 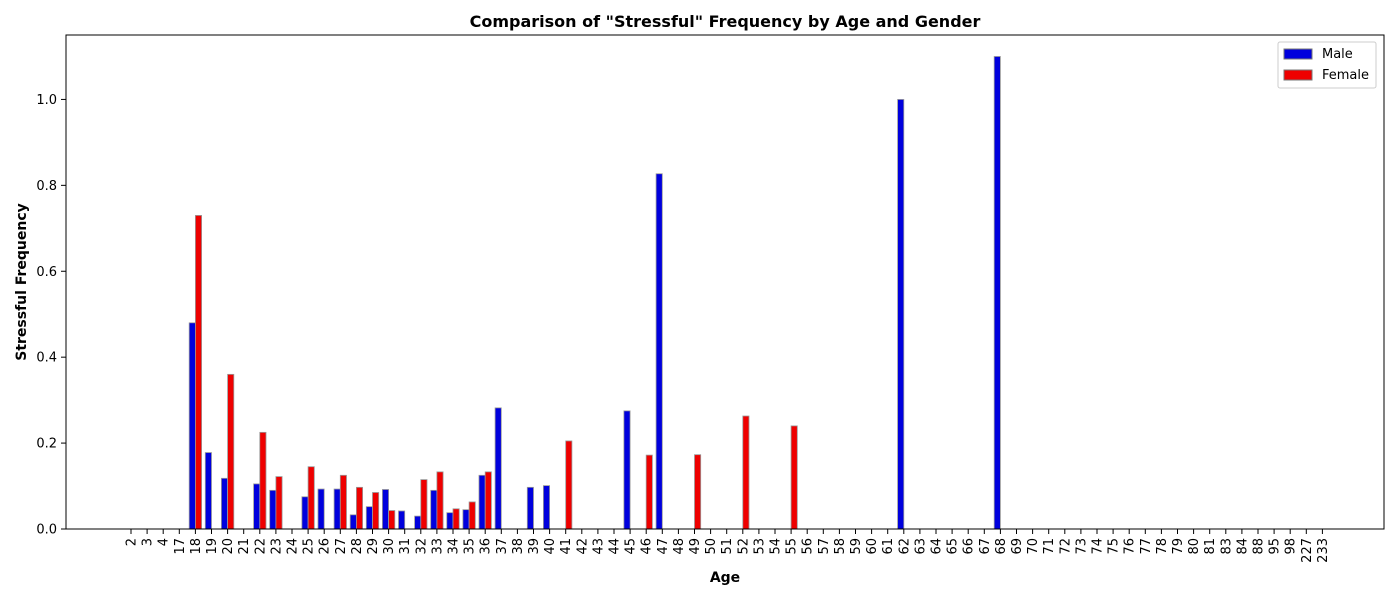 I want to click on x-tick-label-70: 70, so click(x=1033, y=546).